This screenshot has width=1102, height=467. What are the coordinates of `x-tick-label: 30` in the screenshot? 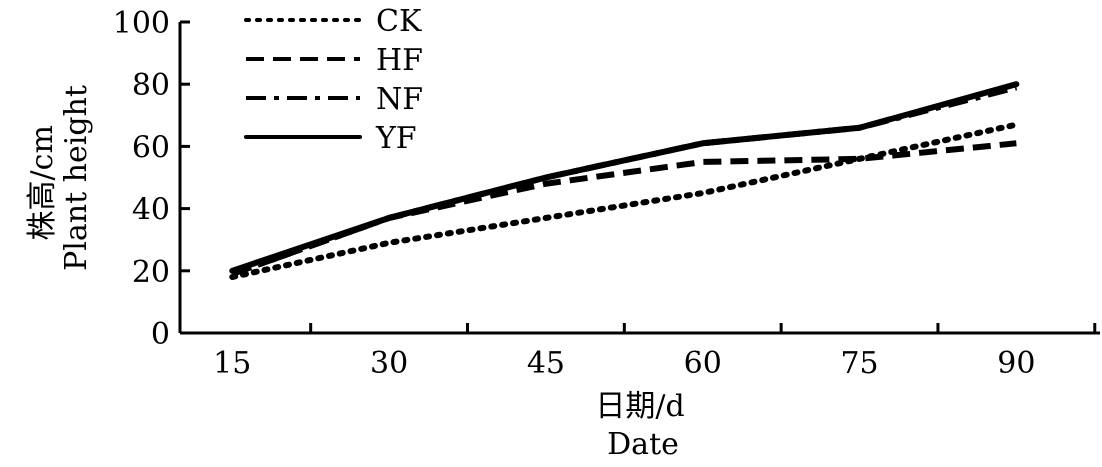 It's located at (389, 363).